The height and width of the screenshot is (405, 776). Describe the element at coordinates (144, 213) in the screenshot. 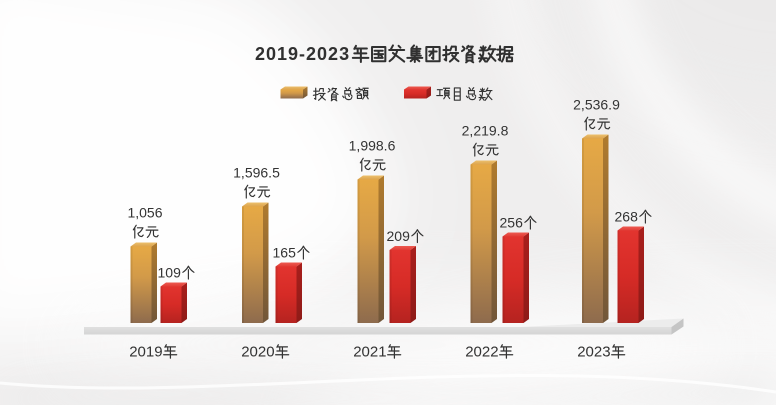

I see `svg-text: 1,056` at that location.